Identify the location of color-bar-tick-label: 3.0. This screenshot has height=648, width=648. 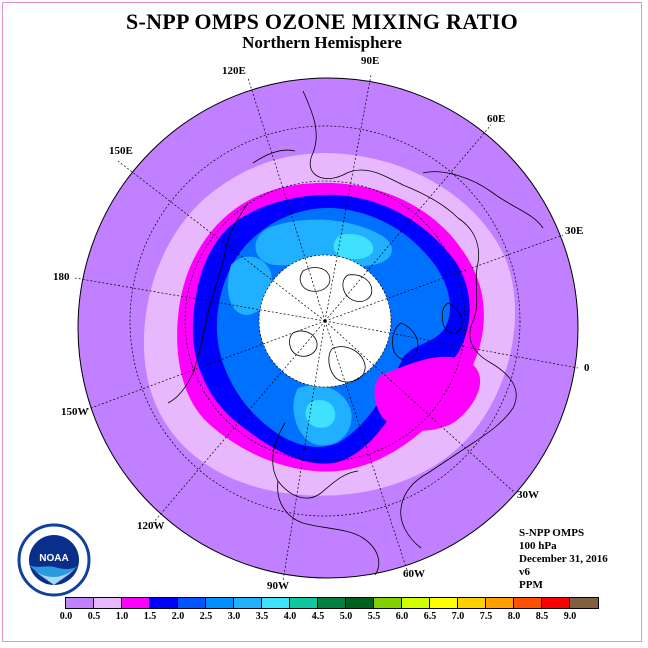
(234, 616).